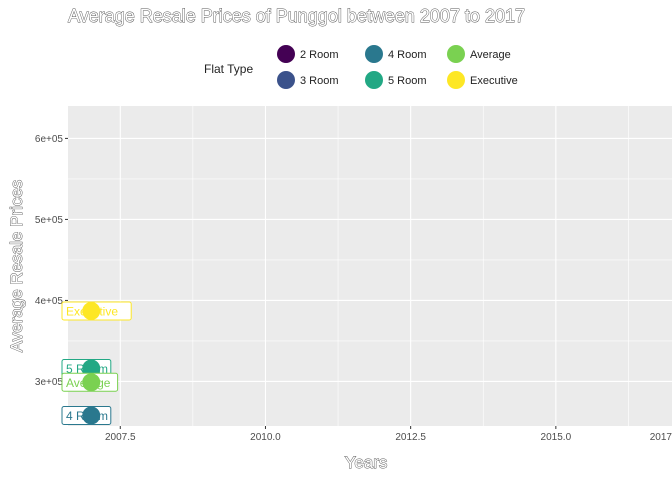 This screenshot has width=672, height=480. Describe the element at coordinates (228, 69) in the screenshot. I see `legend-title: Flat Type` at that location.